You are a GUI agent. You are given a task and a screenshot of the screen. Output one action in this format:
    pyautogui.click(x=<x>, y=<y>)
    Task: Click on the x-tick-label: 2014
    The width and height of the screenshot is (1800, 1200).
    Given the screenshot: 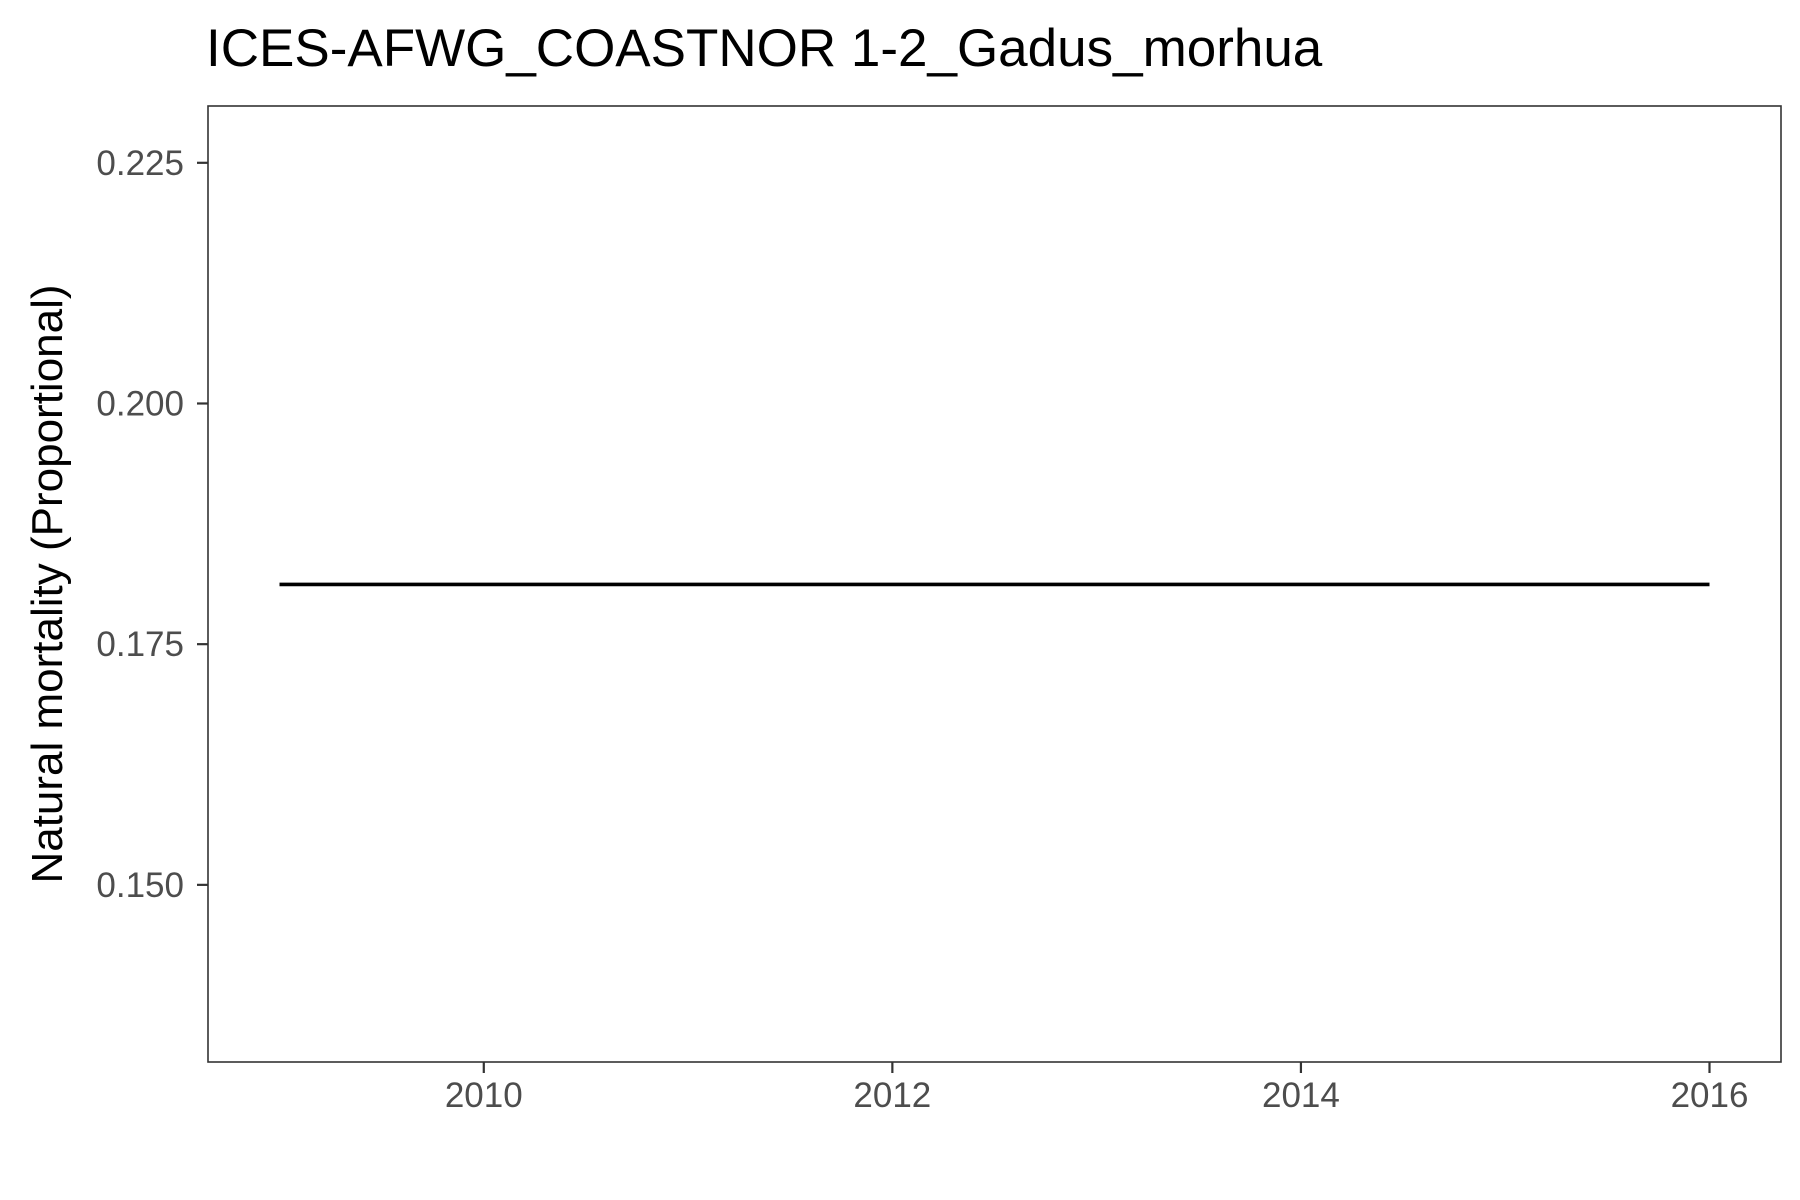 What is the action you would take?
    pyautogui.click(x=1301, y=1095)
    